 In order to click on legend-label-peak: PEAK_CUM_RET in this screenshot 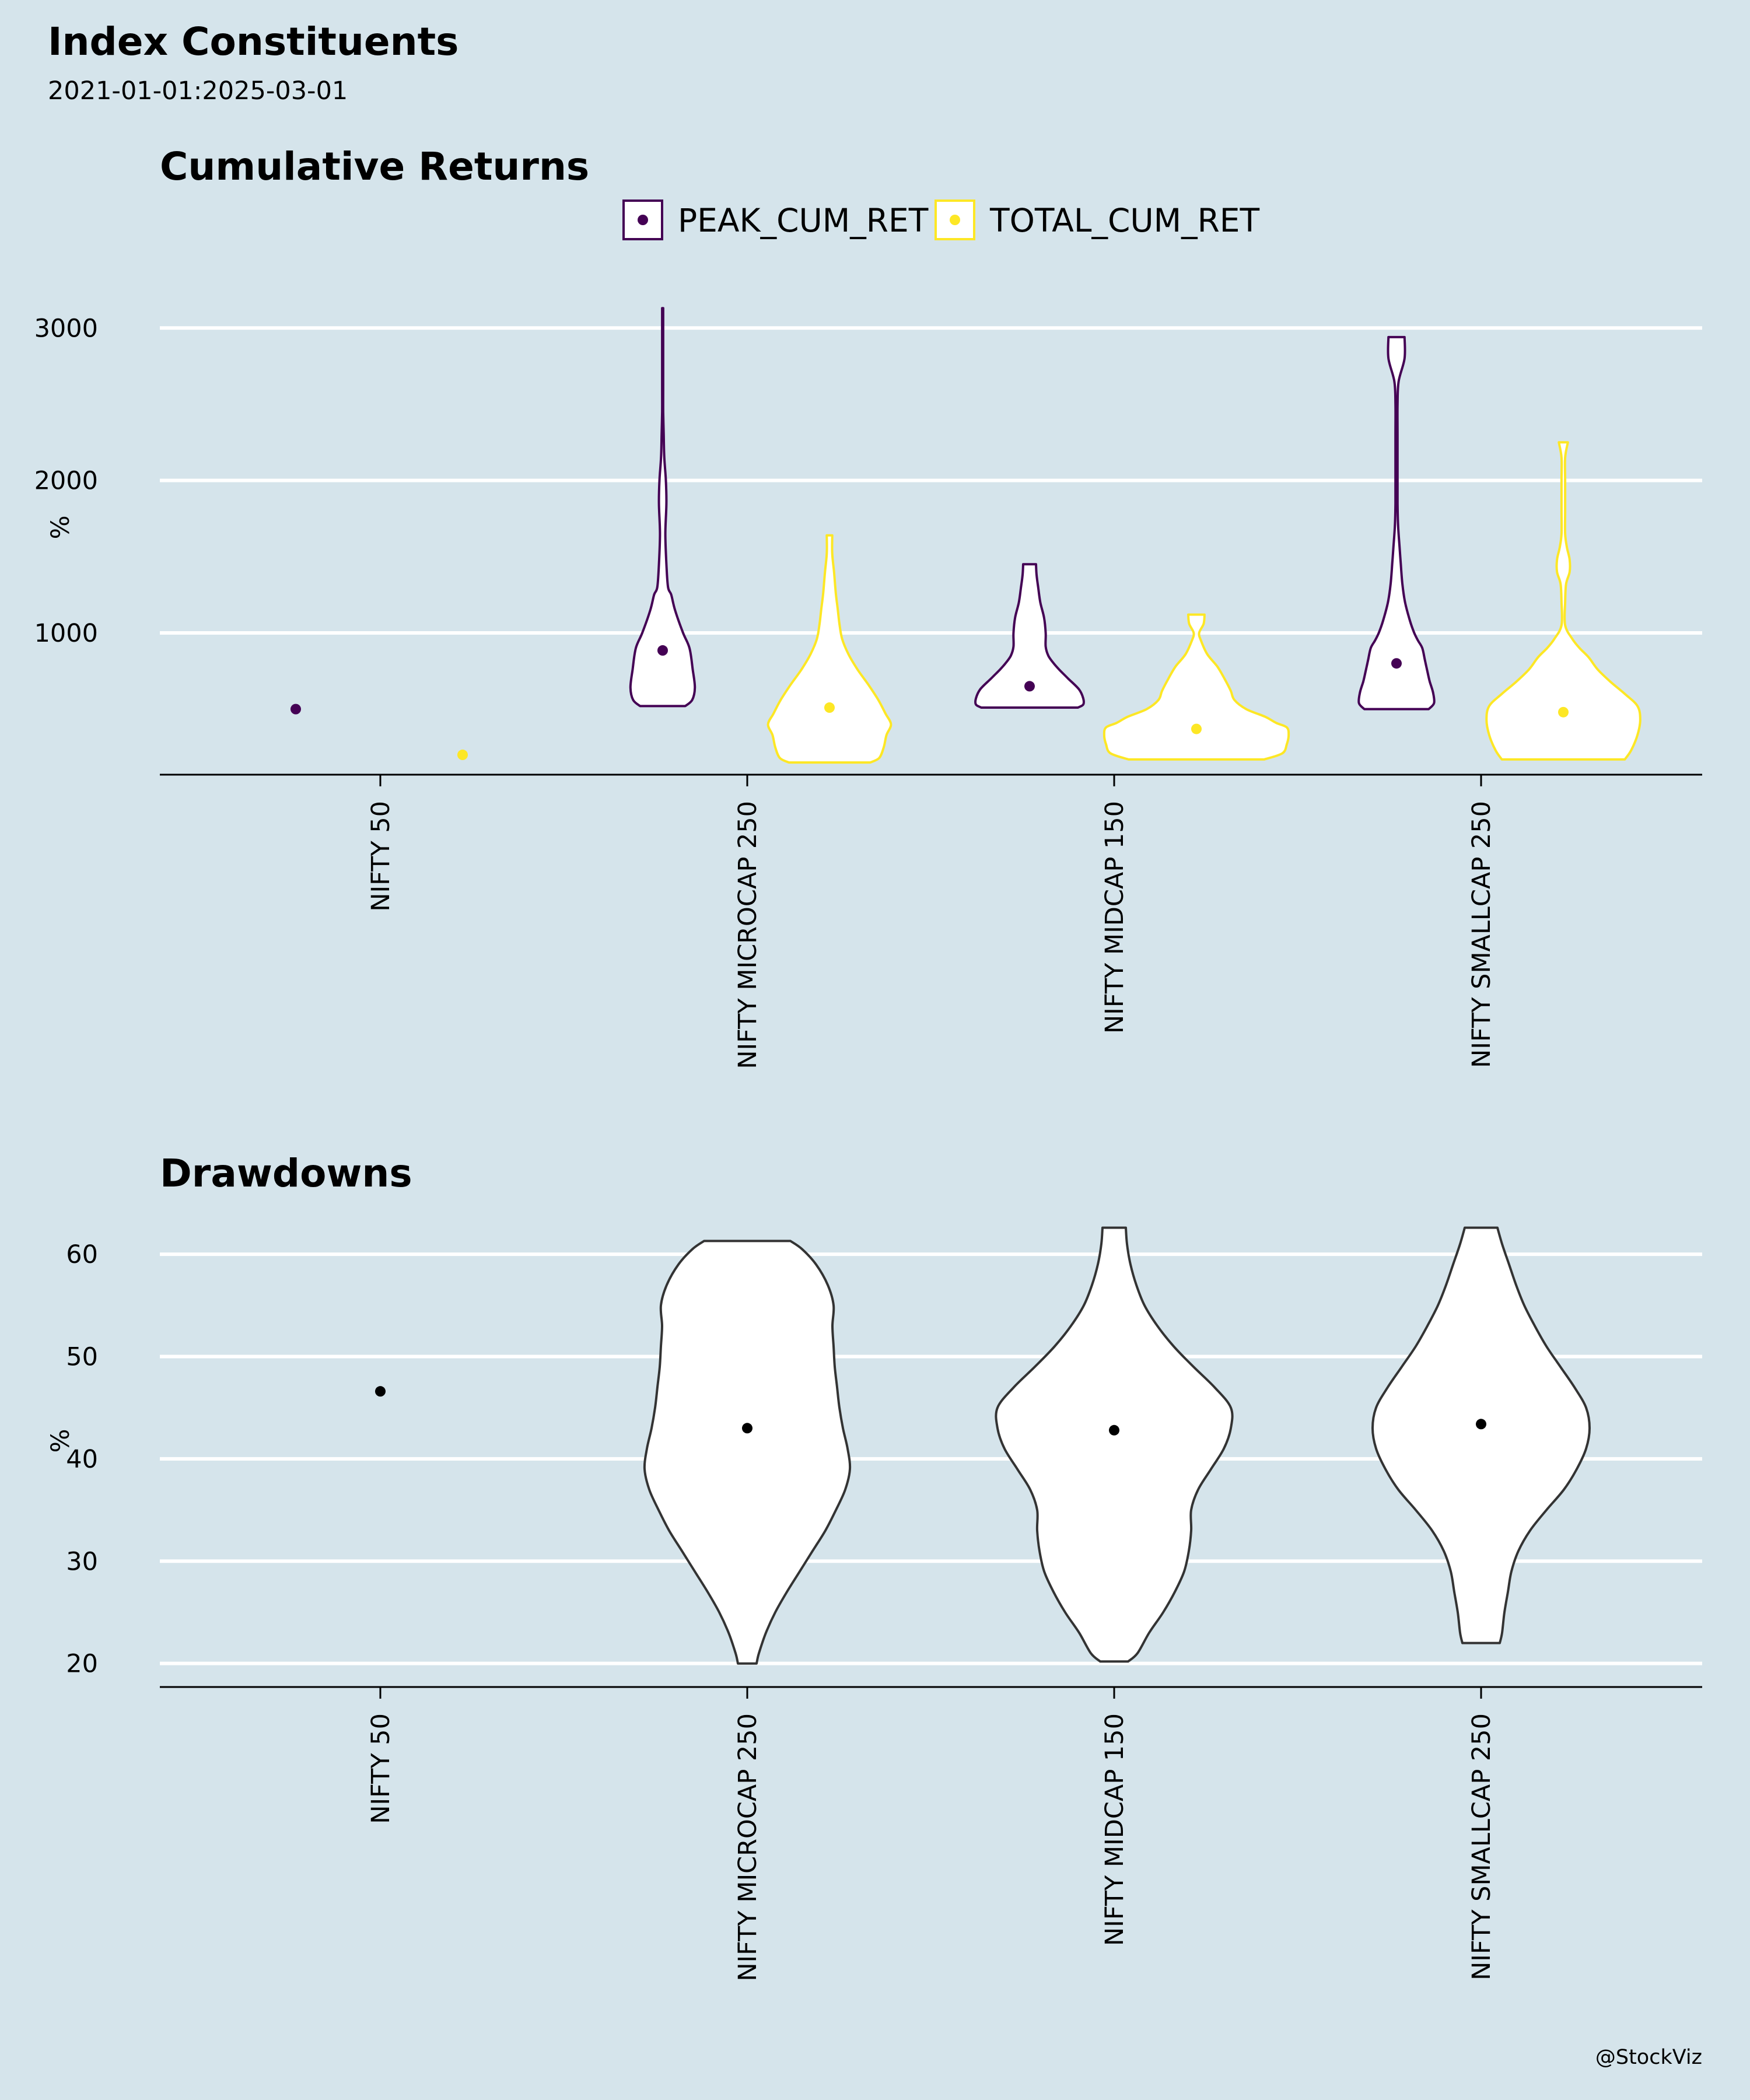, I will do `click(803, 220)`.